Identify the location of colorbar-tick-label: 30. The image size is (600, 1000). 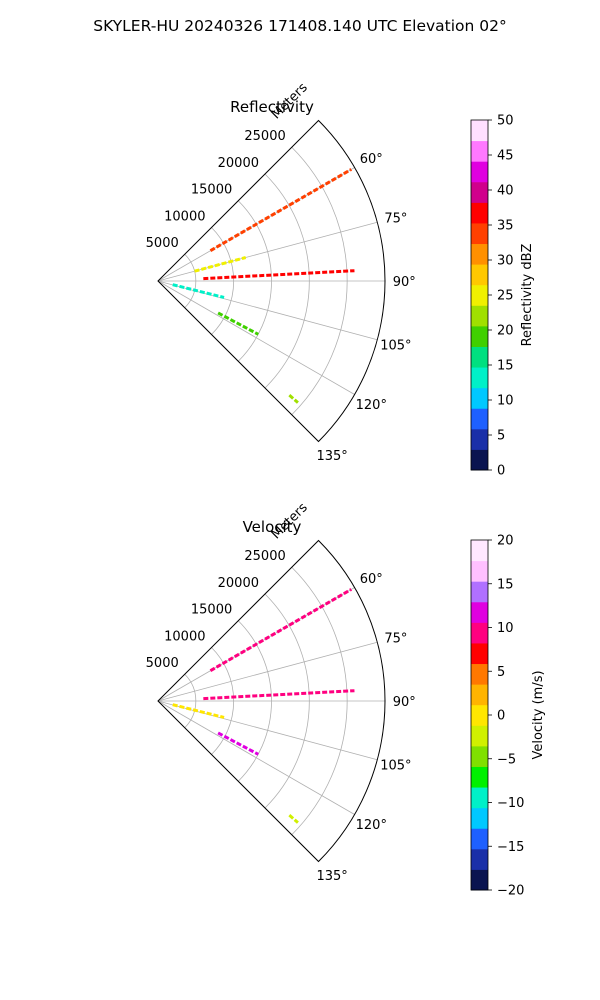
(505, 261).